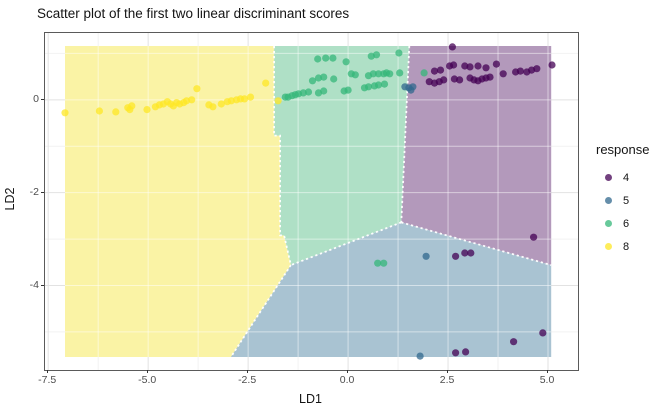 This screenshot has width=672, height=415. I want to click on y-tick-label: -4, so click(34, 284).